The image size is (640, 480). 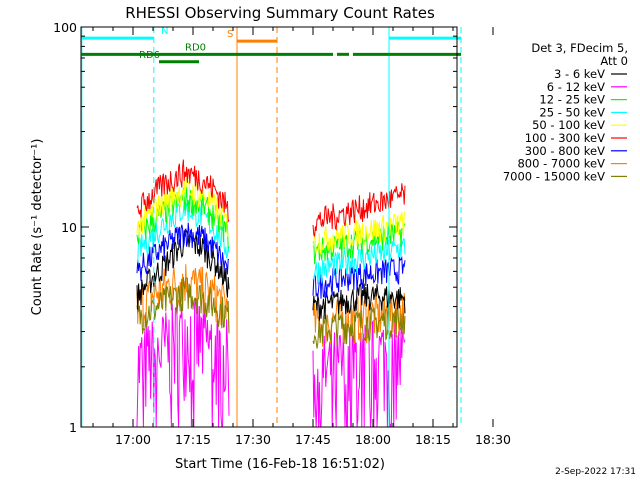 I want to click on flag-label: N, so click(x=164, y=31).